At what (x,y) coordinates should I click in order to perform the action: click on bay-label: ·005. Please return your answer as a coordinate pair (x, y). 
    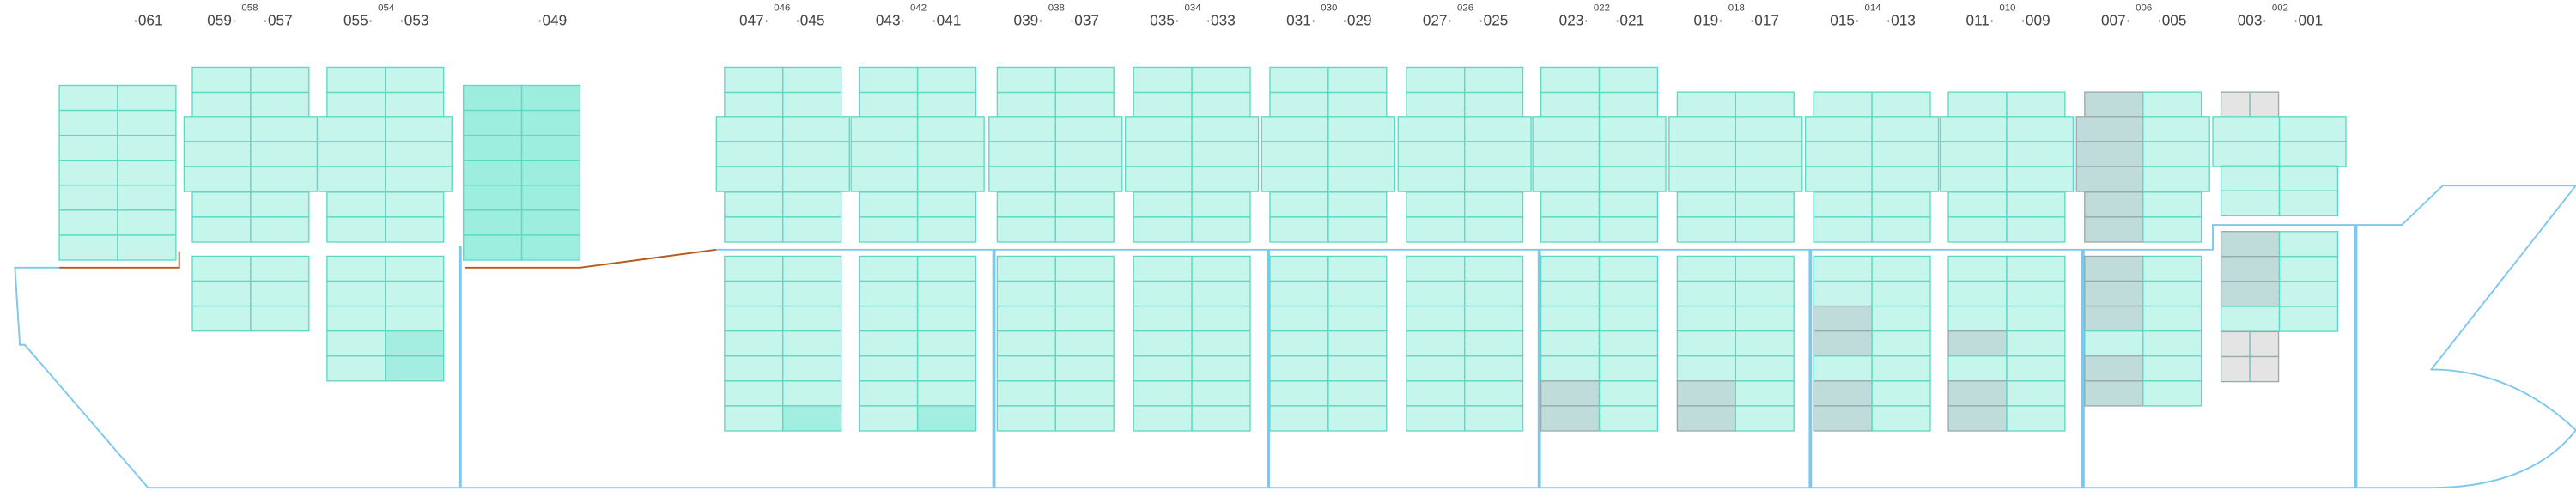
    Looking at the image, I should click on (2171, 19).